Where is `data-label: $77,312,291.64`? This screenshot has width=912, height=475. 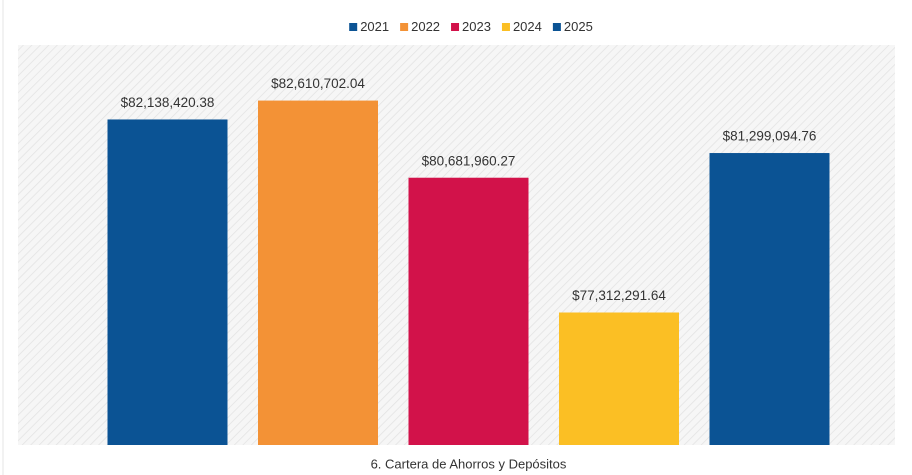
data-label: $77,312,291.64 is located at coordinates (619, 295).